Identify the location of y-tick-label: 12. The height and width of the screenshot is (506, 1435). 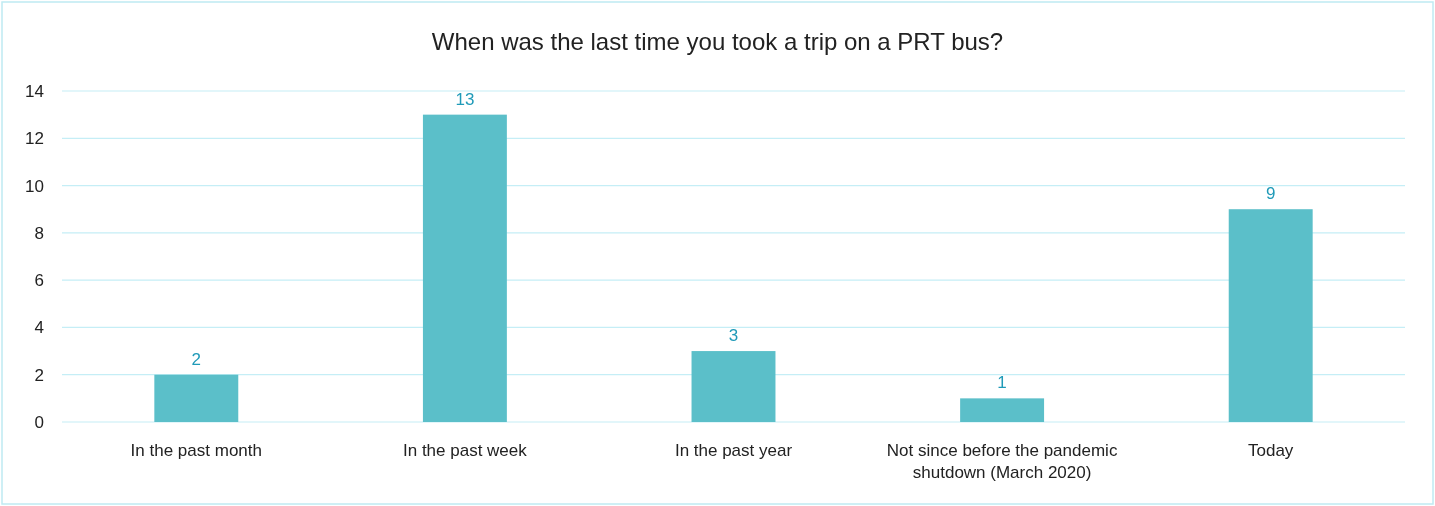
(34, 139).